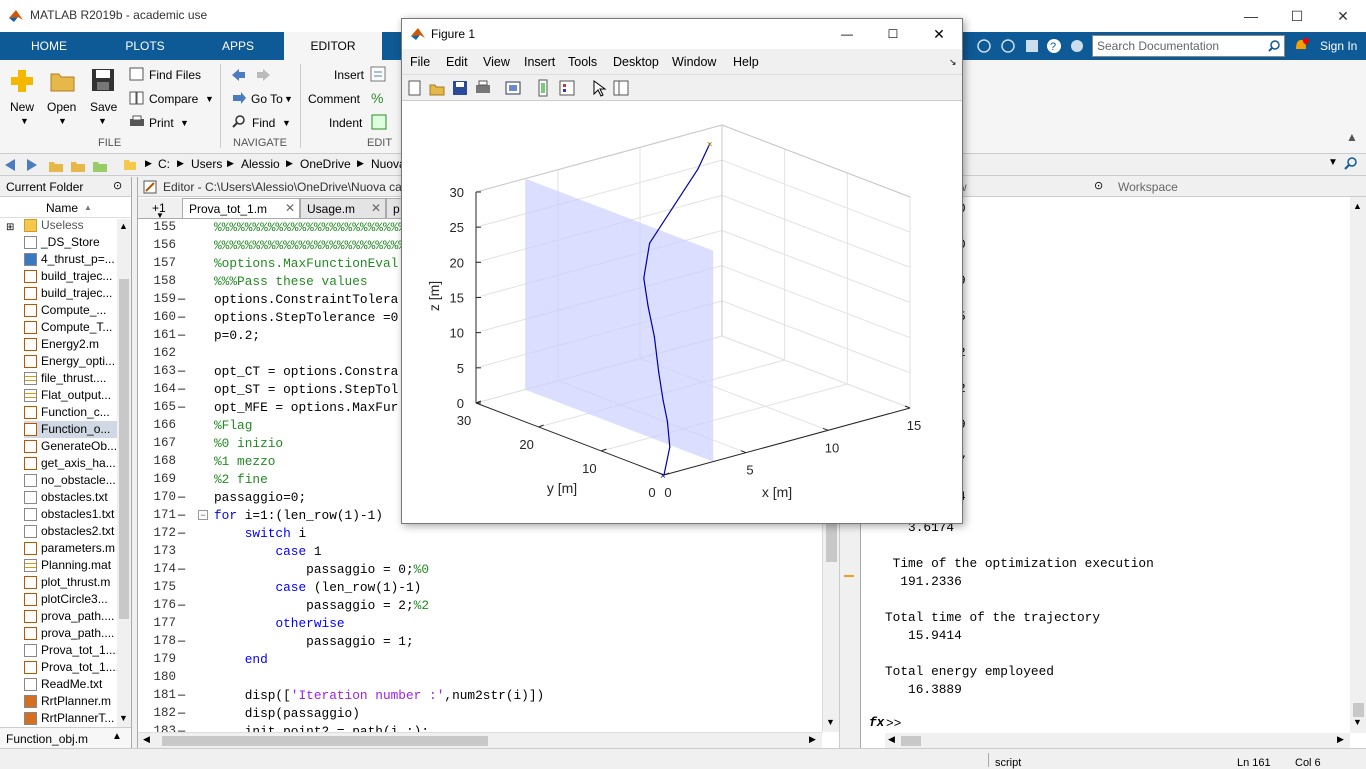  Describe the element at coordinates (1343, 15) in the screenshot. I see `close-button: ✕` at that location.